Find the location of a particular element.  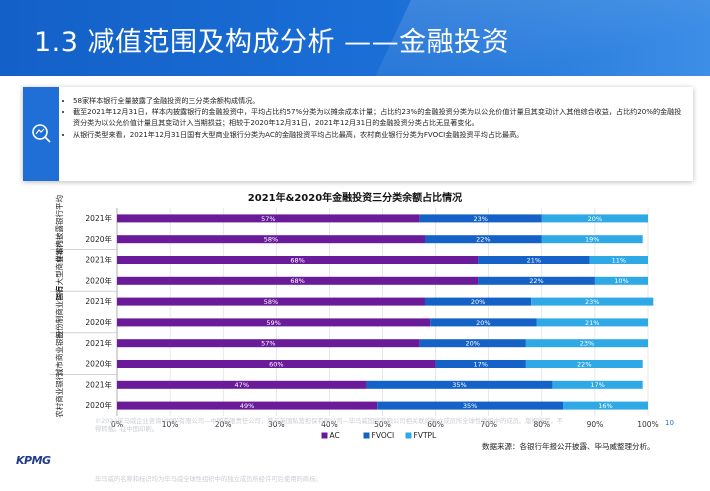

data-label: 11% is located at coordinates (619, 260).